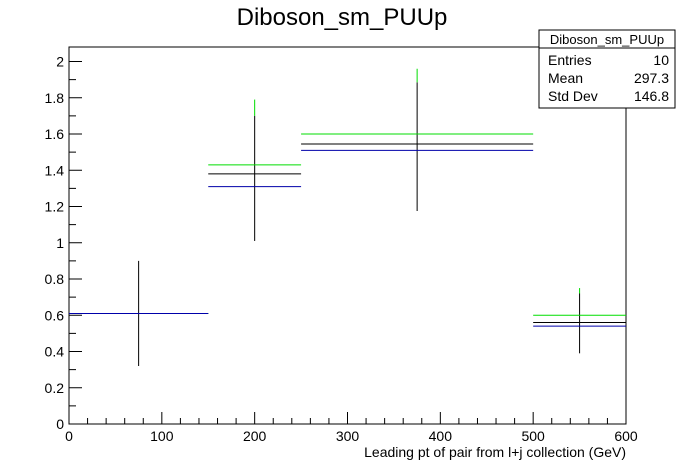 The height and width of the screenshot is (472, 696). What do you see at coordinates (60, 62) in the screenshot?
I see `y-tick-label: 2` at bounding box center [60, 62].